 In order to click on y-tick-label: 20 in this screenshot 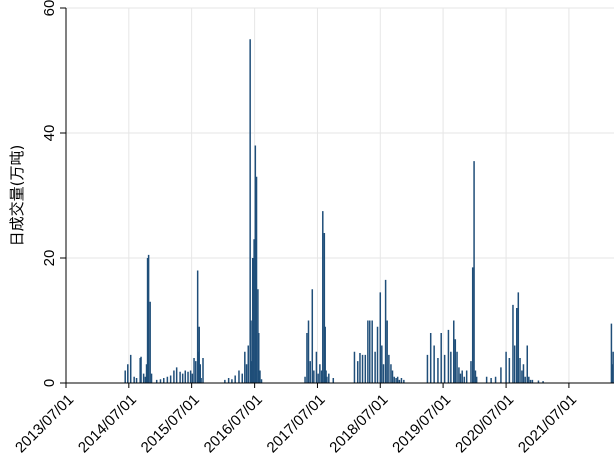, I will do `click(49, 258)`.